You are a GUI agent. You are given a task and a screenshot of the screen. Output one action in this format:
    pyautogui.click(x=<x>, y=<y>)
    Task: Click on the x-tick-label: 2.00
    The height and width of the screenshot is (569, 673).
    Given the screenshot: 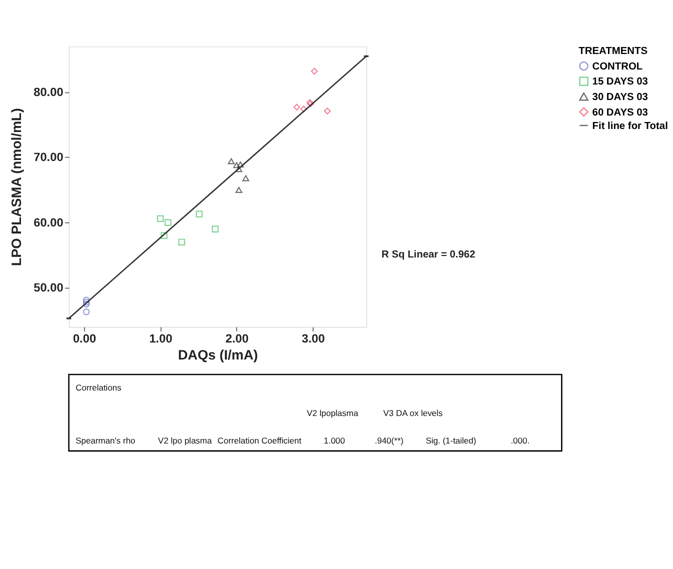 What is the action you would take?
    pyautogui.click(x=237, y=339)
    